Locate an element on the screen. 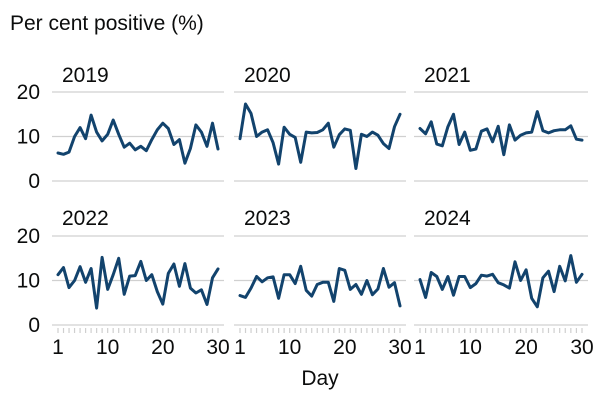 This screenshot has width=600, height=400. facet-label: 2024 is located at coordinates (447, 218).